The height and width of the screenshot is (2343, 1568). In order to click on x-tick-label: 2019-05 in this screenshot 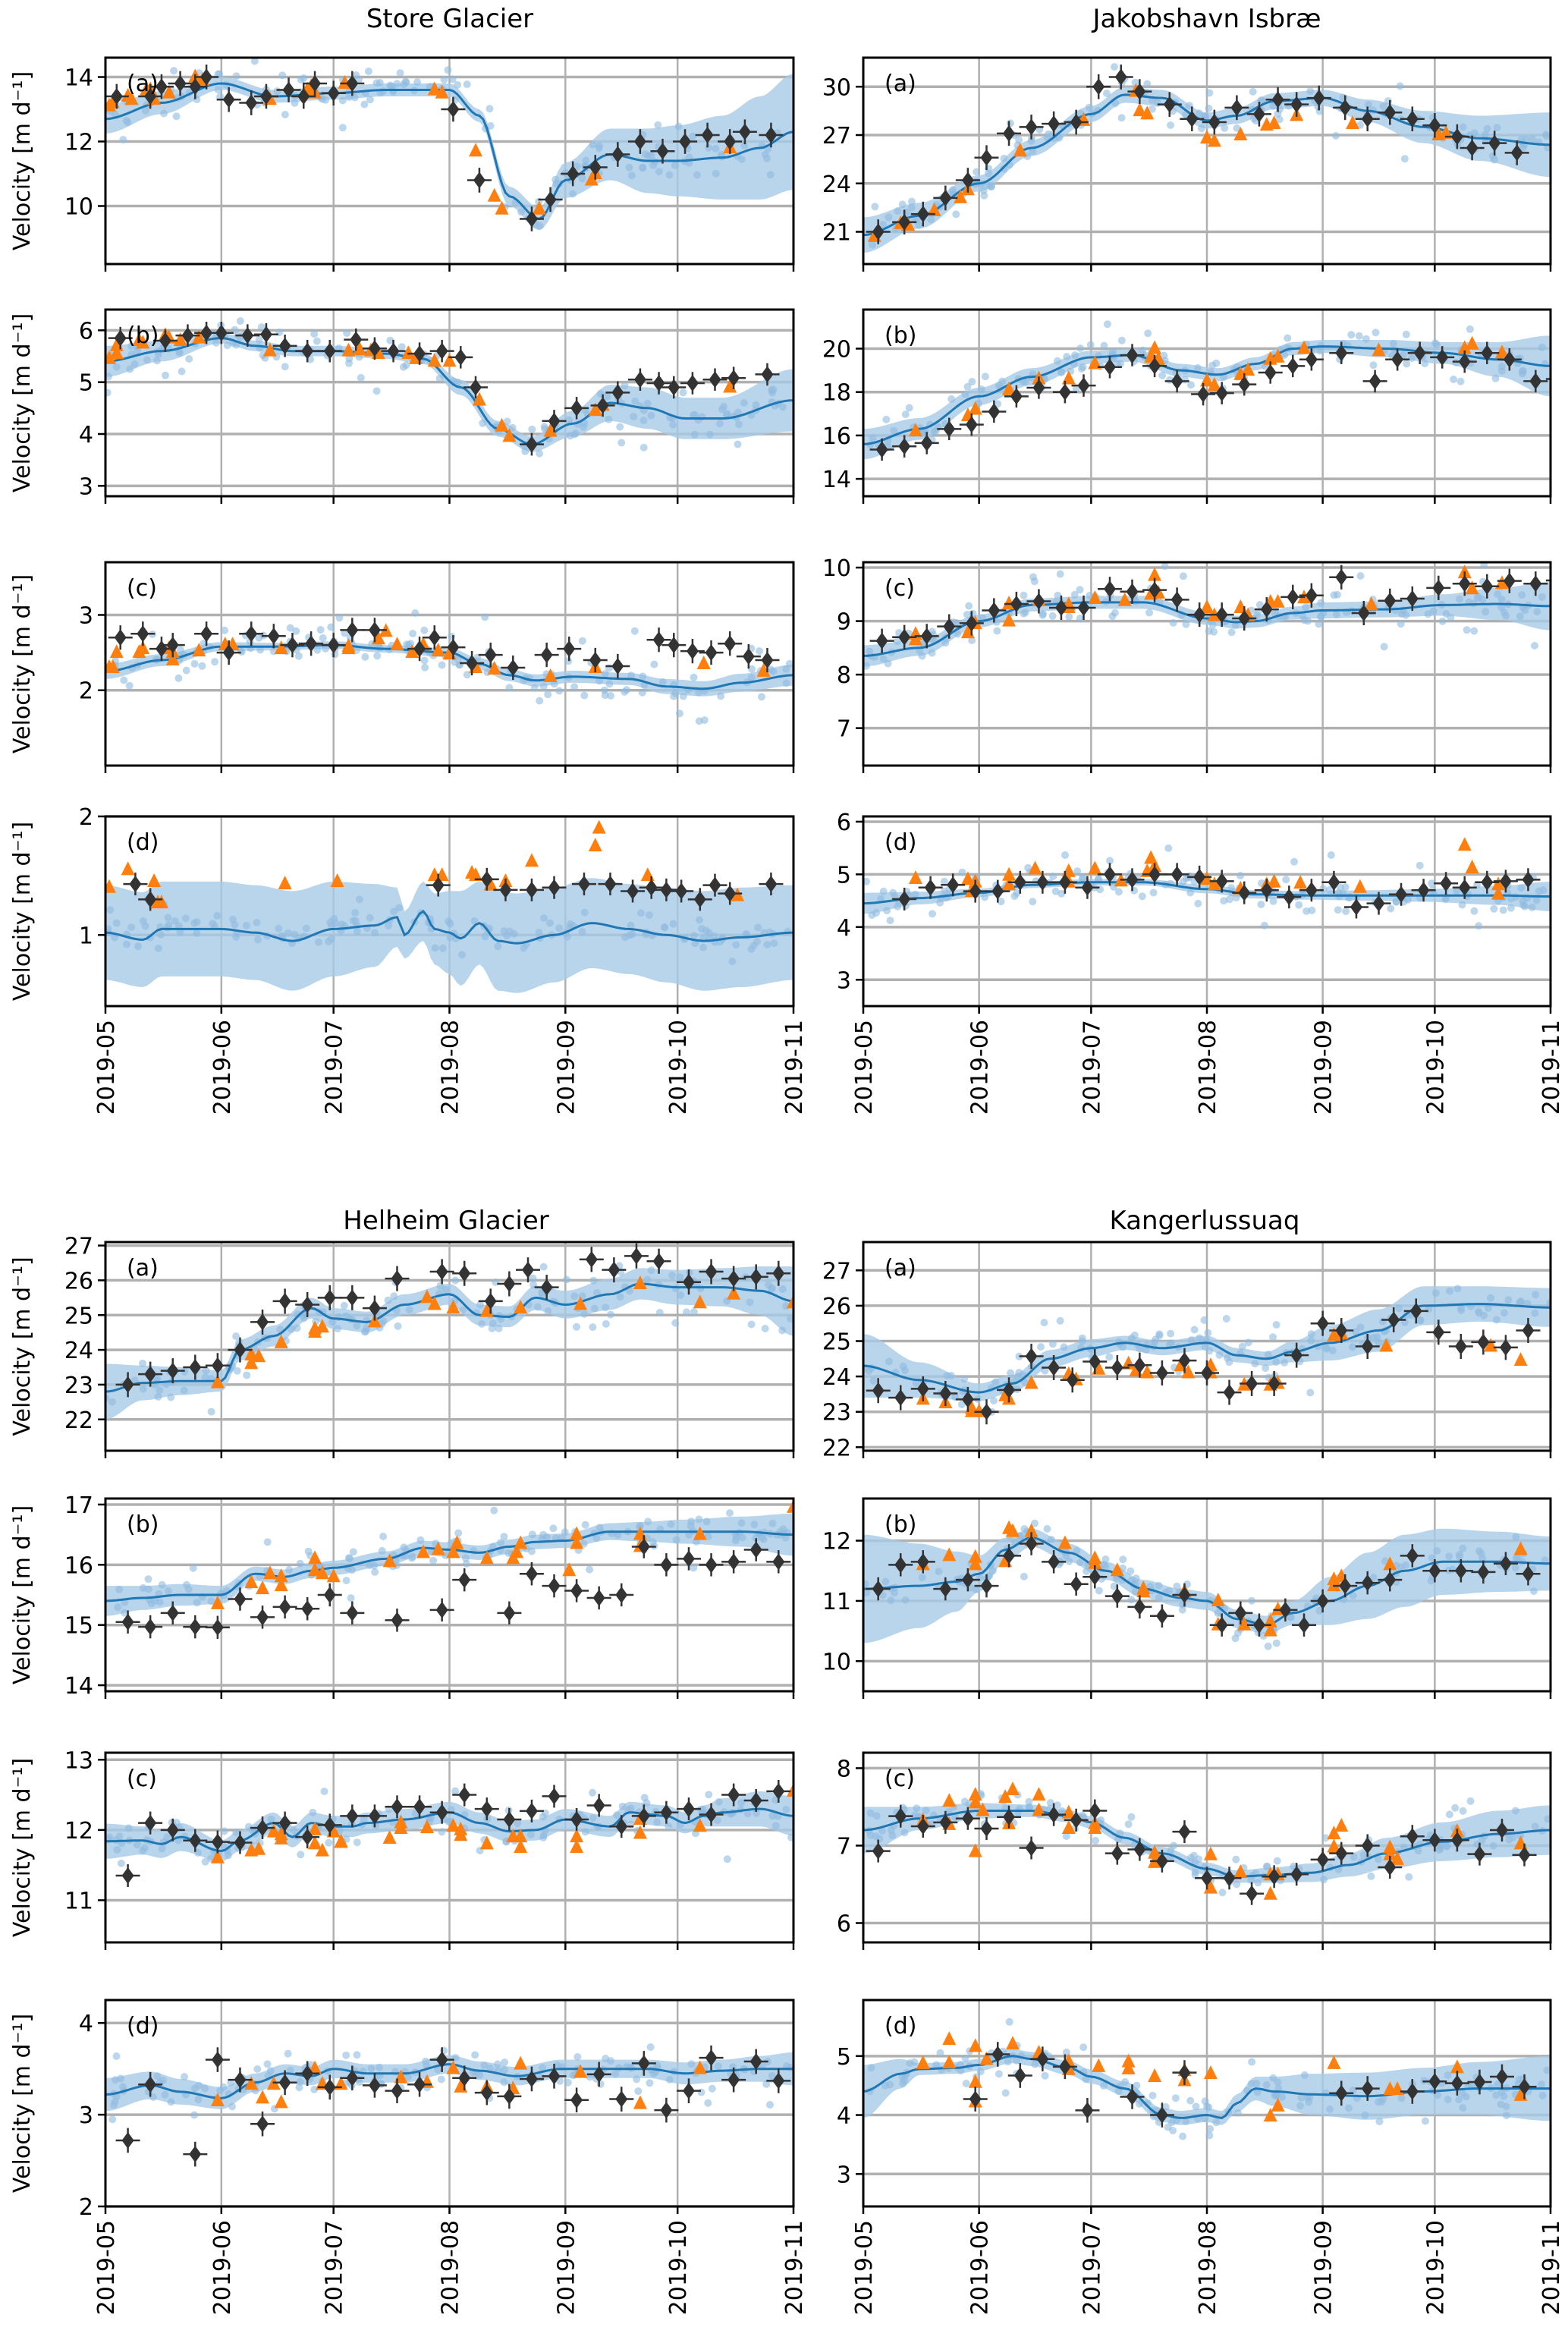, I will do `click(865, 1067)`.